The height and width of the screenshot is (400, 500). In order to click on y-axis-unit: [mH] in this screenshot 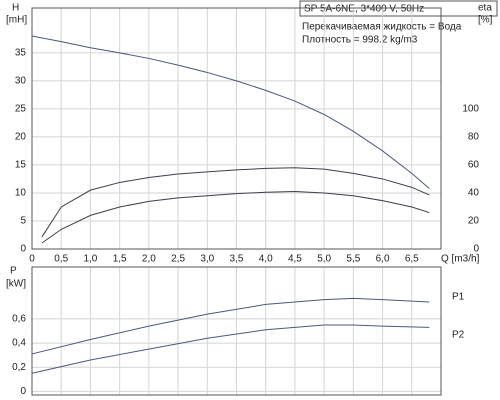, I will do `click(16, 20)`.